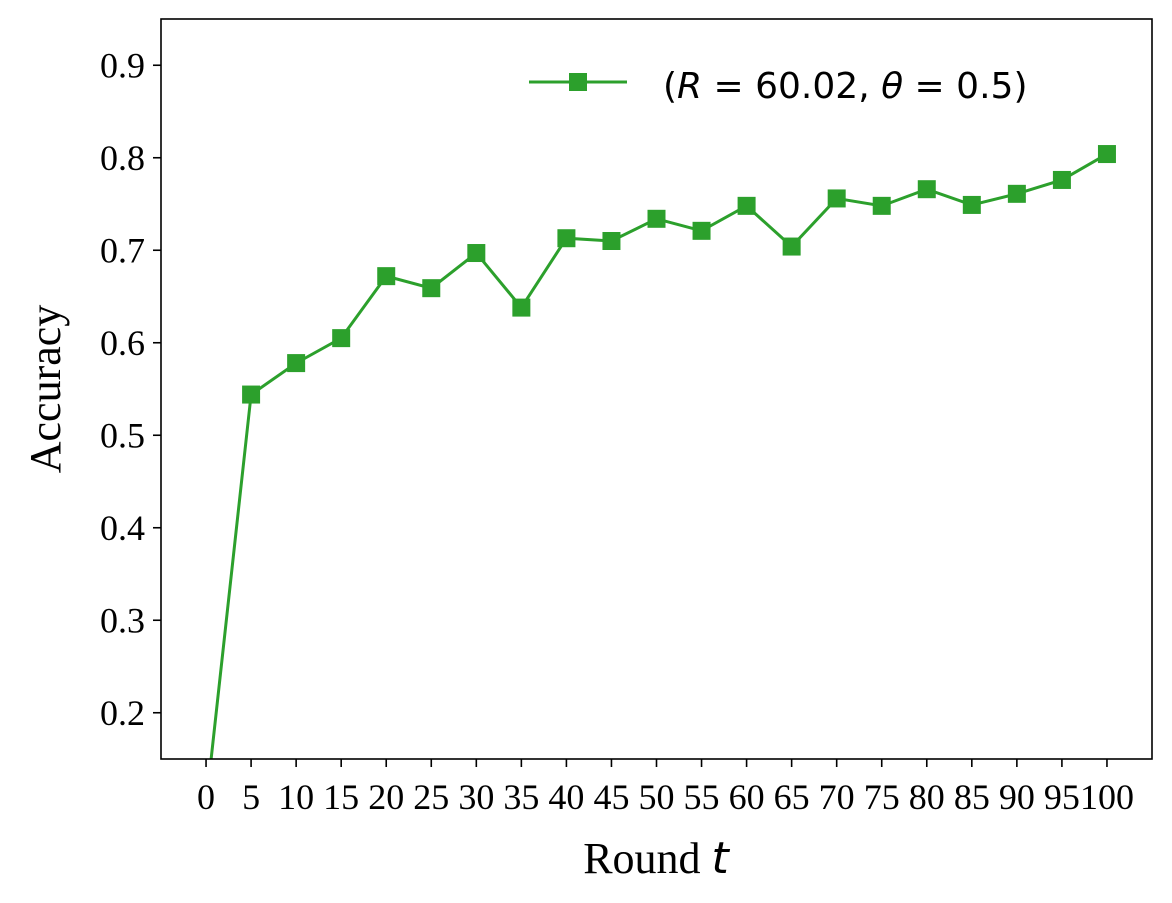  What do you see at coordinates (206, 797) in the screenshot?
I see `x-tick-label: 0` at bounding box center [206, 797].